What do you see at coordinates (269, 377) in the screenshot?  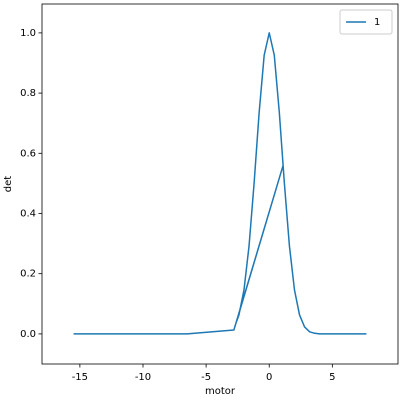 I see `x-tick-label: 0` at bounding box center [269, 377].